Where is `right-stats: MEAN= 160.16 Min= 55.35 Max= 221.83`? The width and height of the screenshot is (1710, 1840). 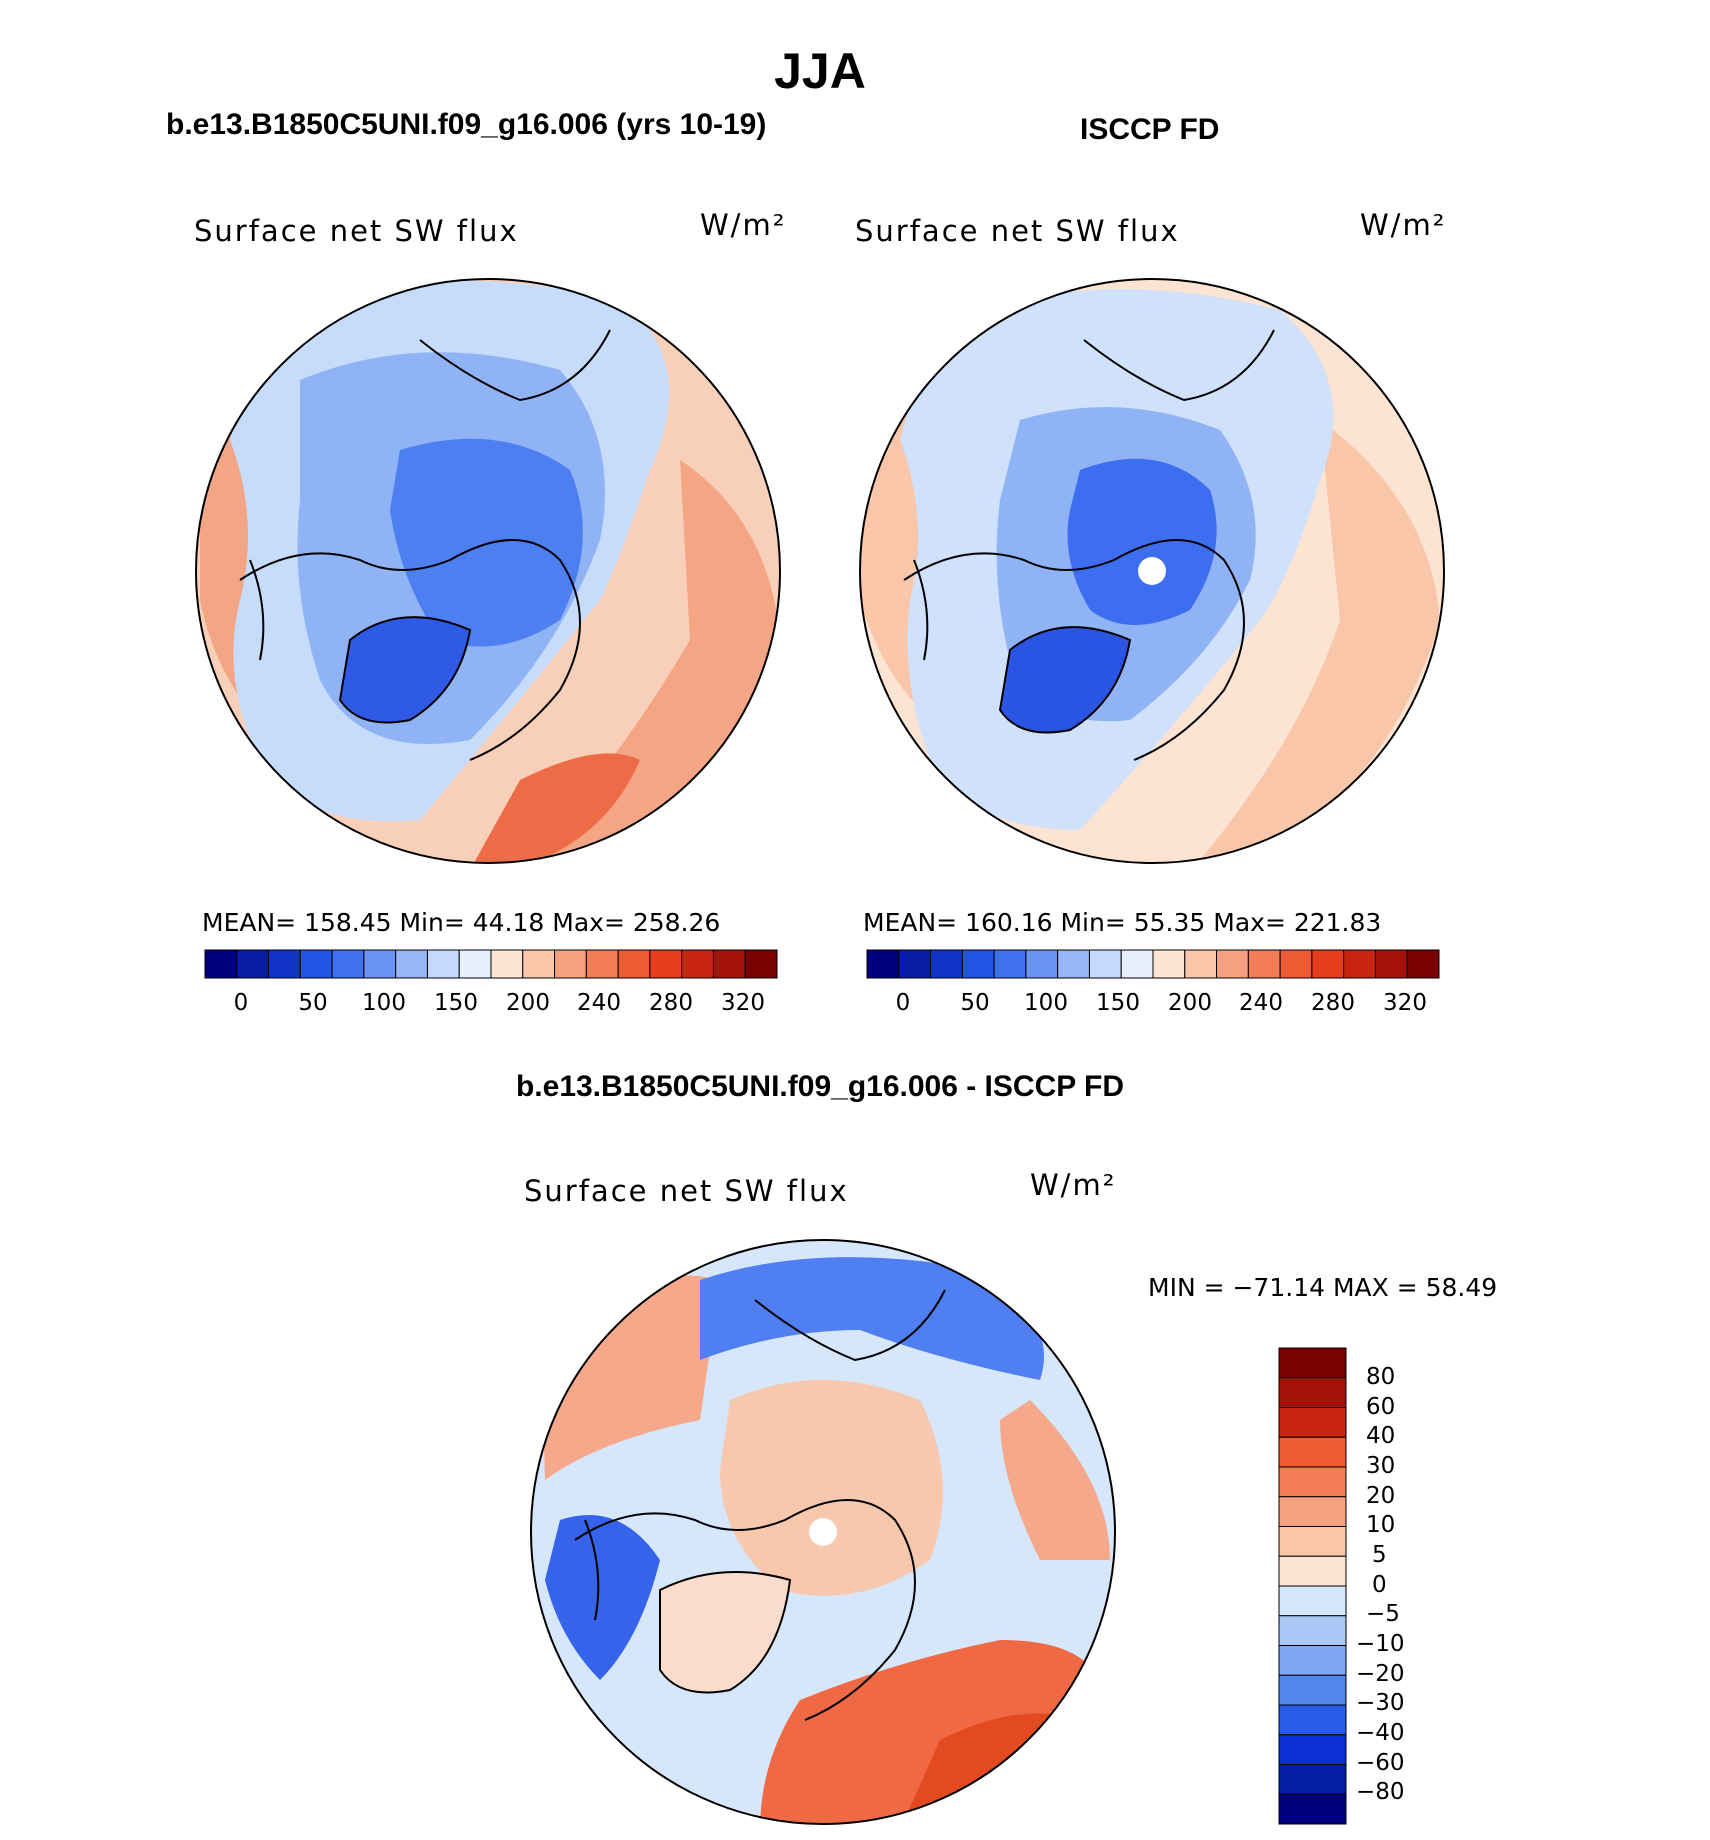
right-stats: MEAN= 160.16 Min= 55.35 Max= 221.83 is located at coordinates (1122, 922).